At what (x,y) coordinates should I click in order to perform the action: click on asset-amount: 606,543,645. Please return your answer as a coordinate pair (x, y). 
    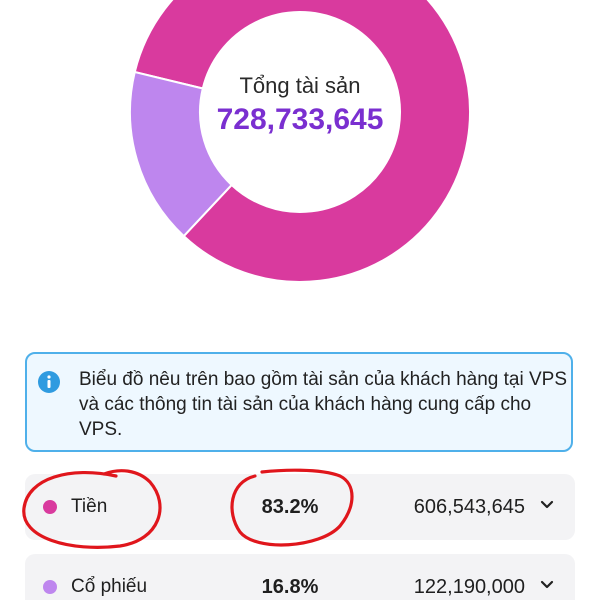
    Looking at the image, I should click on (469, 507).